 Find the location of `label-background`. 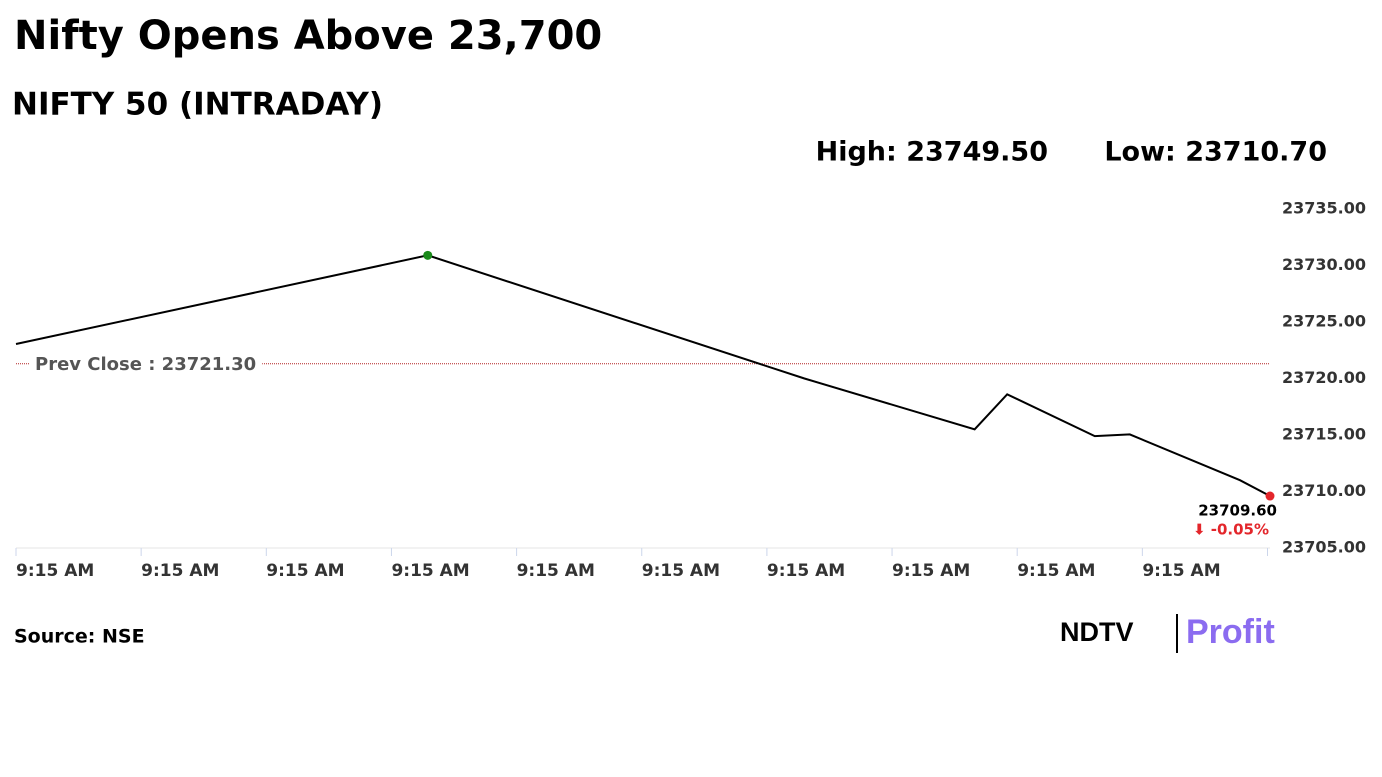

label-background is located at coordinates (146, 364).